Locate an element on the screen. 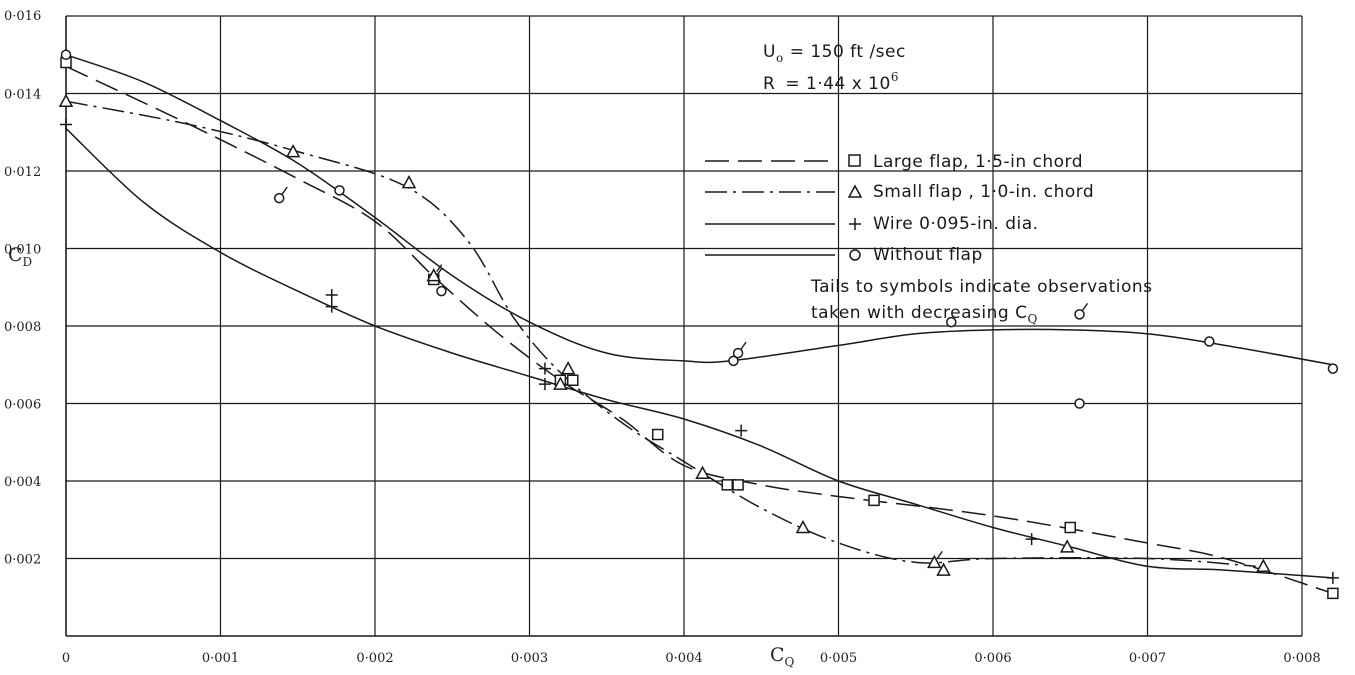  legend-entry-wire: Wire 0·095-in. dia. is located at coordinates (872, 224).